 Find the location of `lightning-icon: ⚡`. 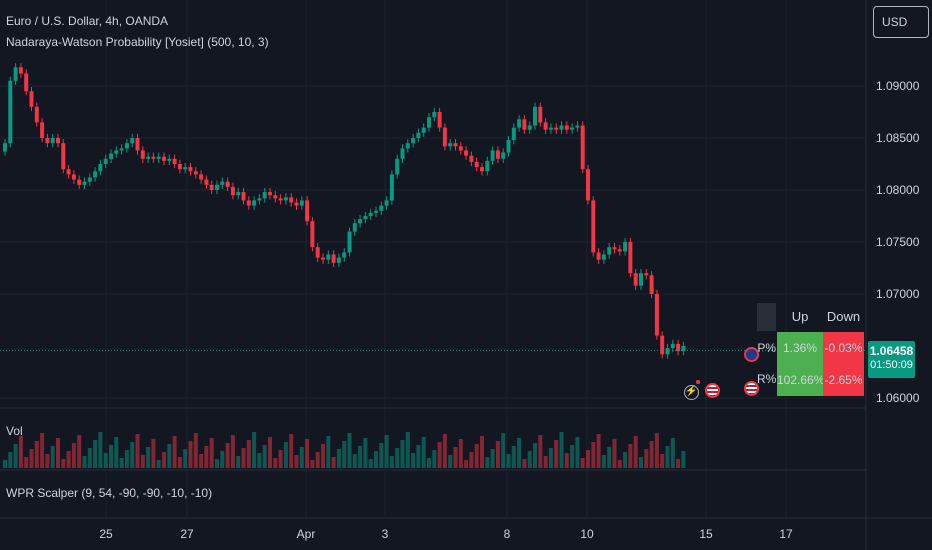

lightning-icon: ⚡ is located at coordinates (691, 392).